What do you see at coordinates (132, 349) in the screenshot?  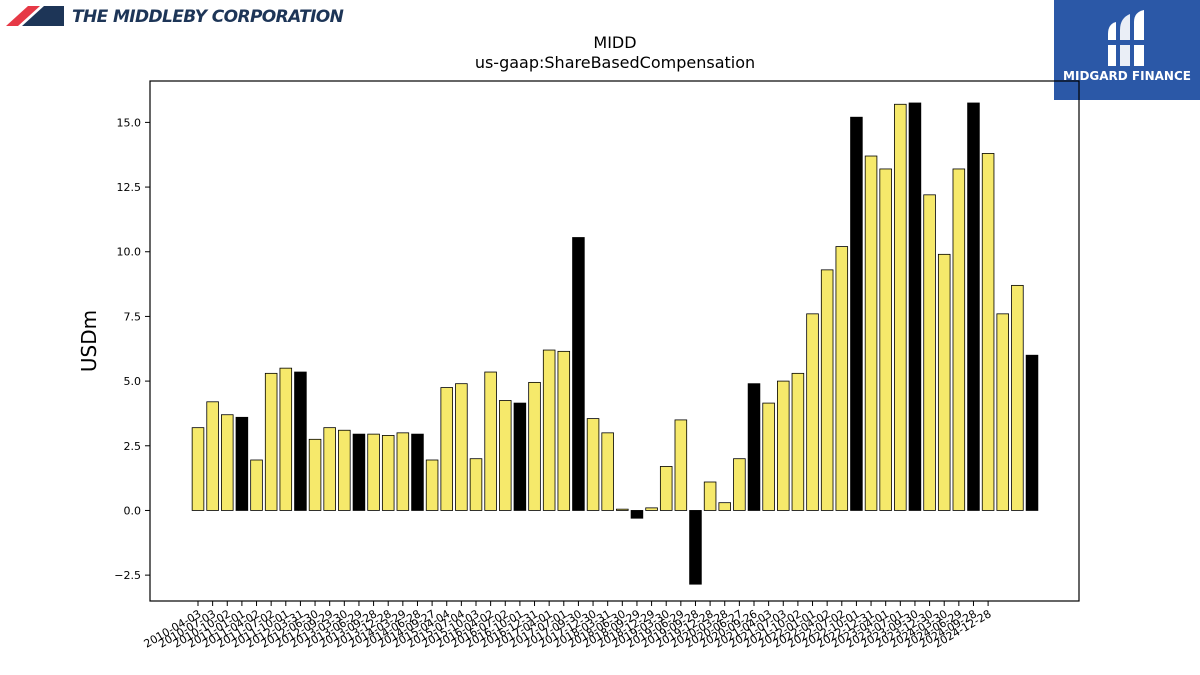 I see `y-axis: −2.5 0.0 2.5 5.0 7.5 10.0 12.5 15.0` at bounding box center [132, 349].